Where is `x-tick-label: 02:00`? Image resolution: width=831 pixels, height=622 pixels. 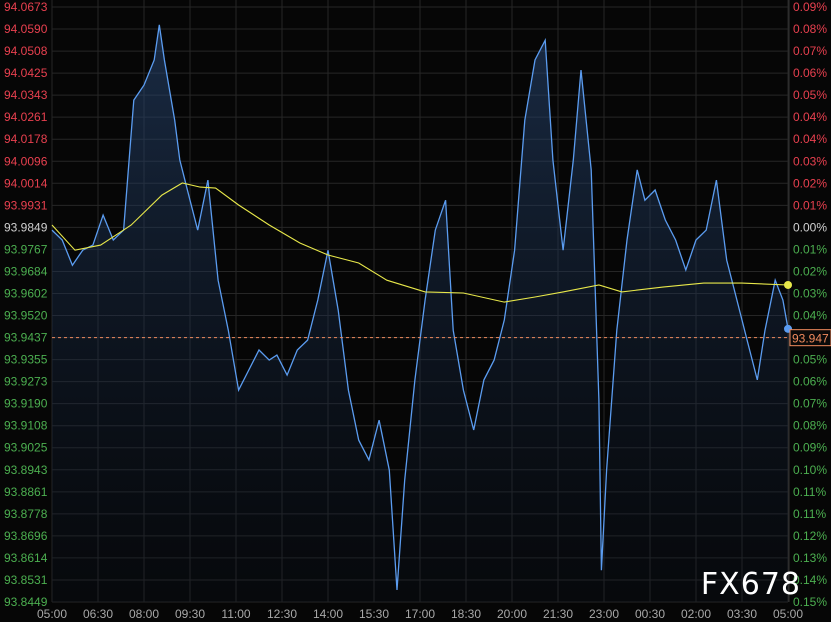 x-tick-label: 02:00 is located at coordinates (696, 614).